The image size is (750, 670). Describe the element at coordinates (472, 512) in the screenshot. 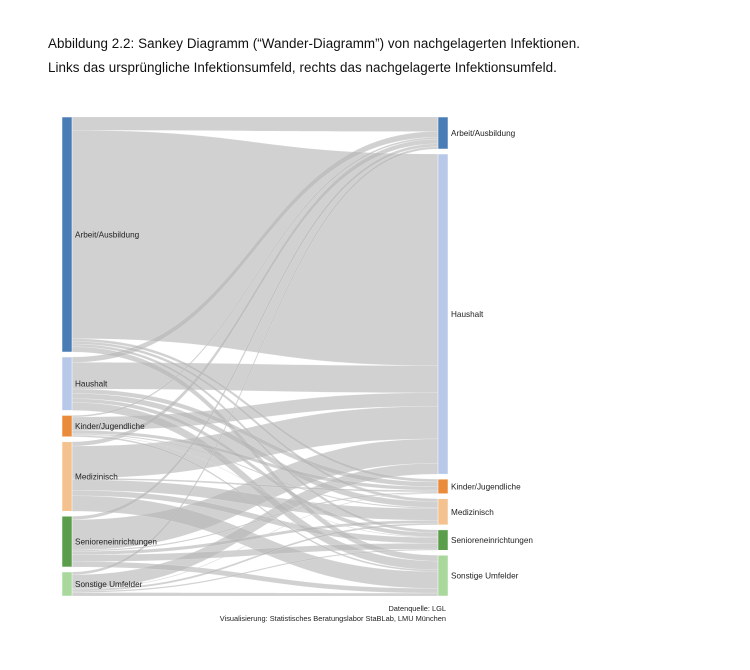

I see `right-node-label-medizinisch: Medizinisch` at that location.